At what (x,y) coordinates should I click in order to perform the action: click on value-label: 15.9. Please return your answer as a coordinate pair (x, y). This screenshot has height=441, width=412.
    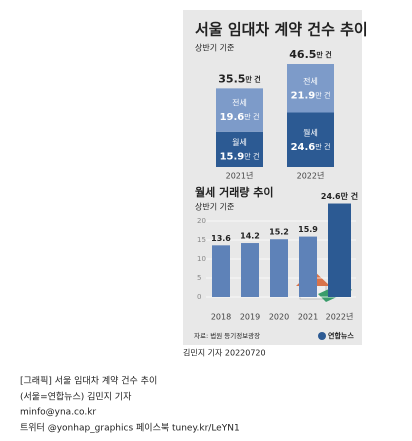
    Looking at the image, I should click on (308, 229).